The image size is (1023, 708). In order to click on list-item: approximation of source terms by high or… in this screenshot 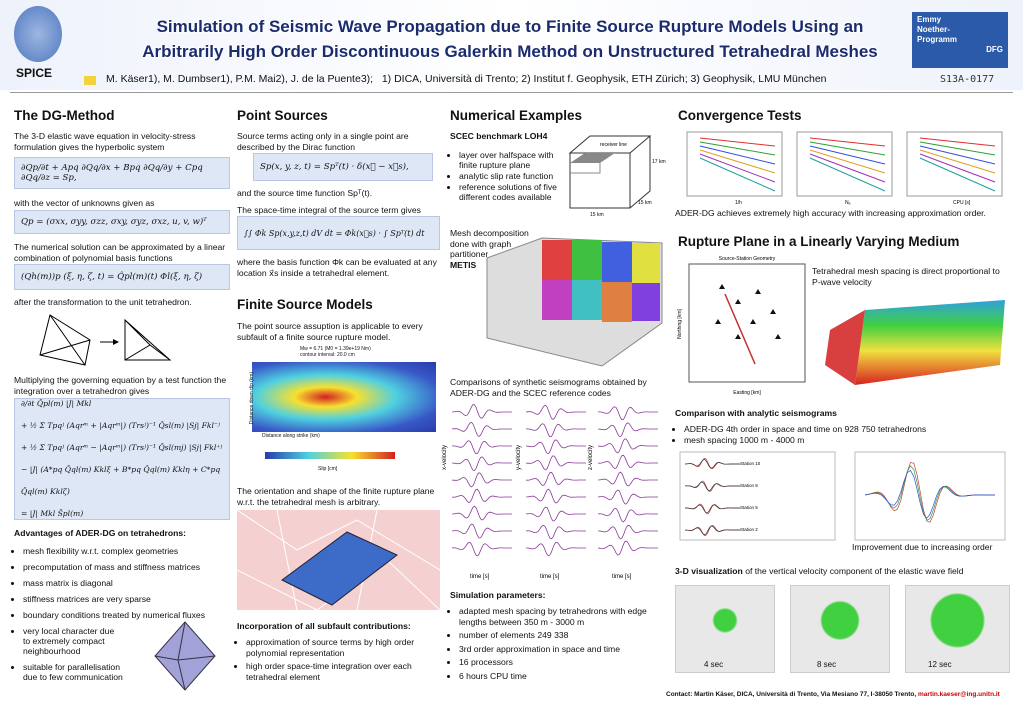, I will do `click(346, 647)`.